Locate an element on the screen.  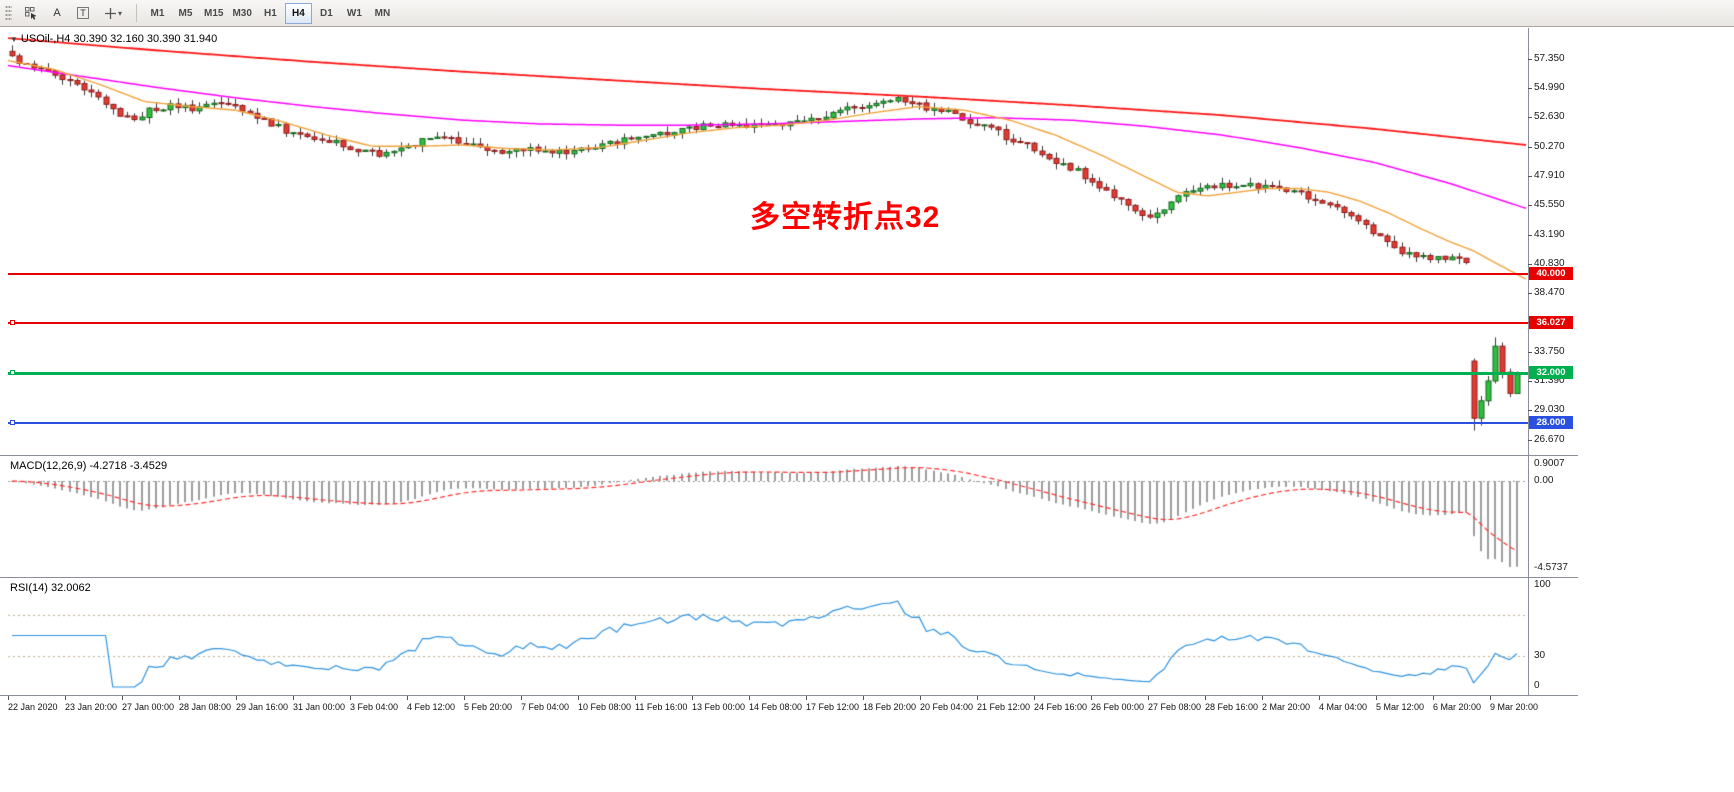
timeframe-button-h4: H4 is located at coordinates (298, 13).